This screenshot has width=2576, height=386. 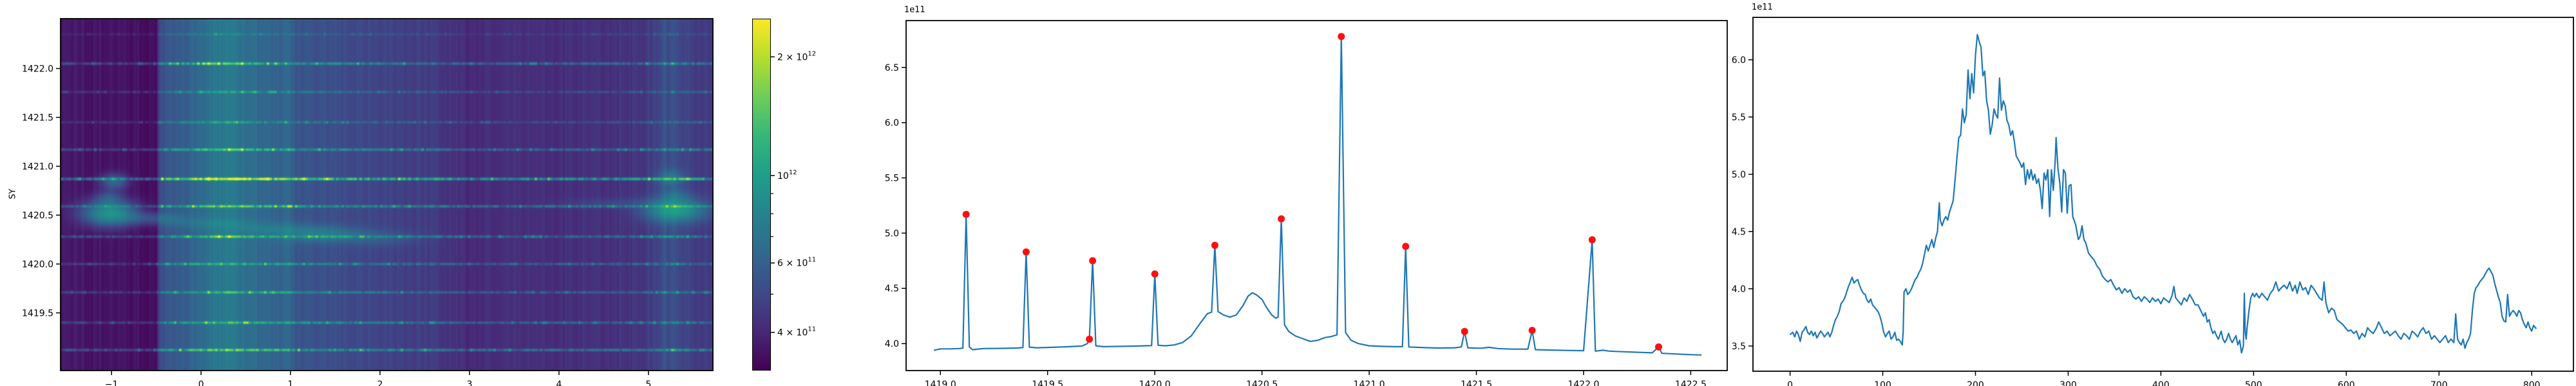 I want to click on heatmap-x-tick-label: −1, so click(x=112, y=383).